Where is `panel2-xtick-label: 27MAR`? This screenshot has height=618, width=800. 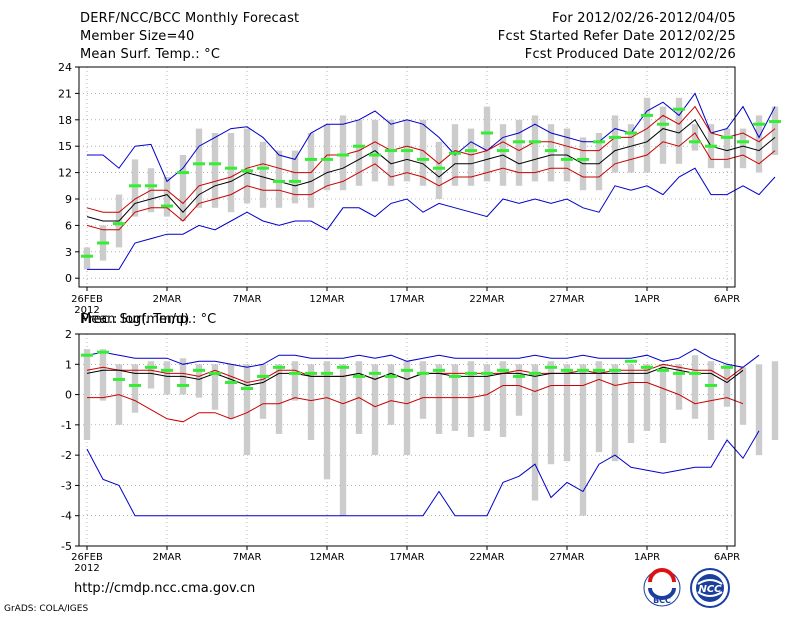
panel2-xtick-label: 27MAR is located at coordinates (566, 557).